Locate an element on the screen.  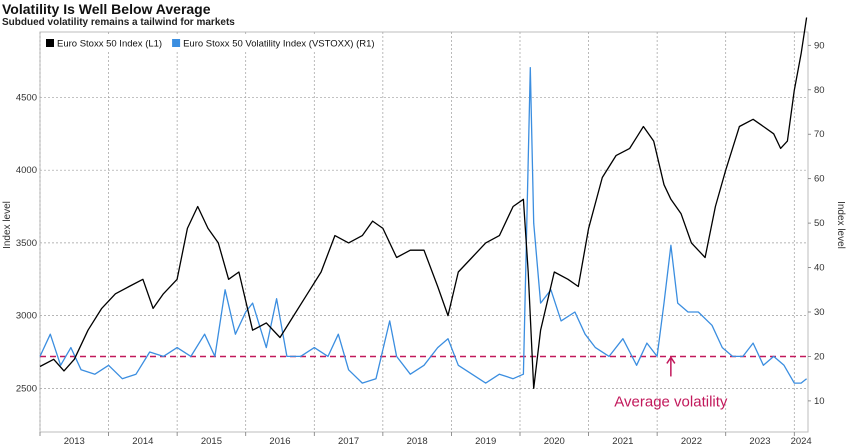
y-tick-label-right: 80 is located at coordinates (819, 90).